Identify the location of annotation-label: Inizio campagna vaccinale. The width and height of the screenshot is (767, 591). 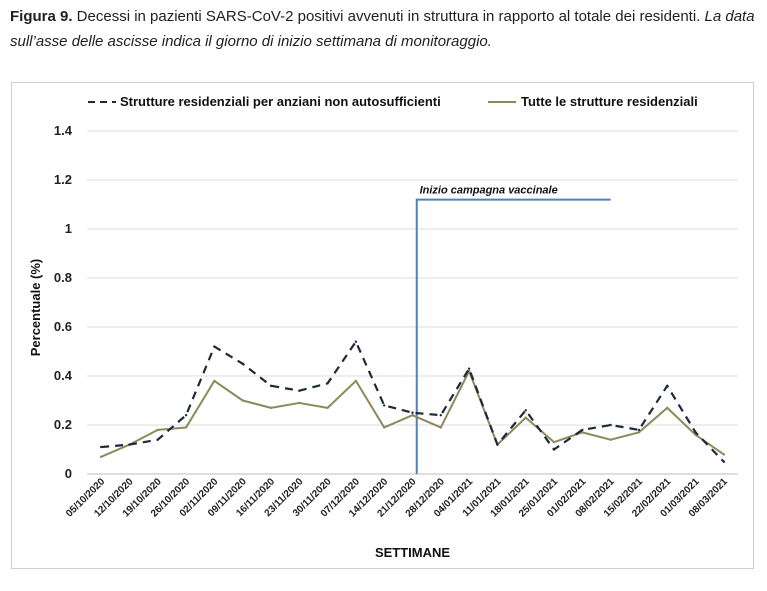
(489, 191).